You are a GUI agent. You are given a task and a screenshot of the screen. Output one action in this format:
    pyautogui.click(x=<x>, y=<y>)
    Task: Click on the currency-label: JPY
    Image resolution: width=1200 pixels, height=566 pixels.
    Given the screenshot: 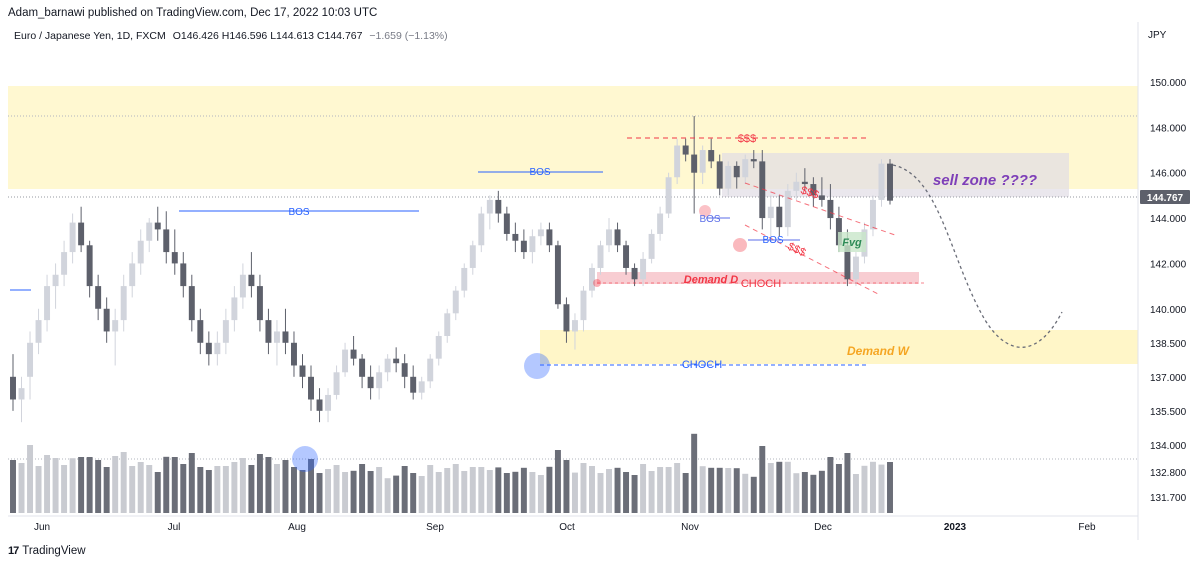 What is the action you would take?
    pyautogui.click(x=1157, y=35)
    